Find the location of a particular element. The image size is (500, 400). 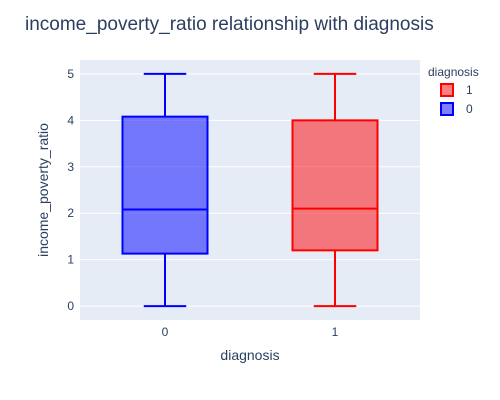

legend-title: diagnosis is located at coordinates (453, 72).